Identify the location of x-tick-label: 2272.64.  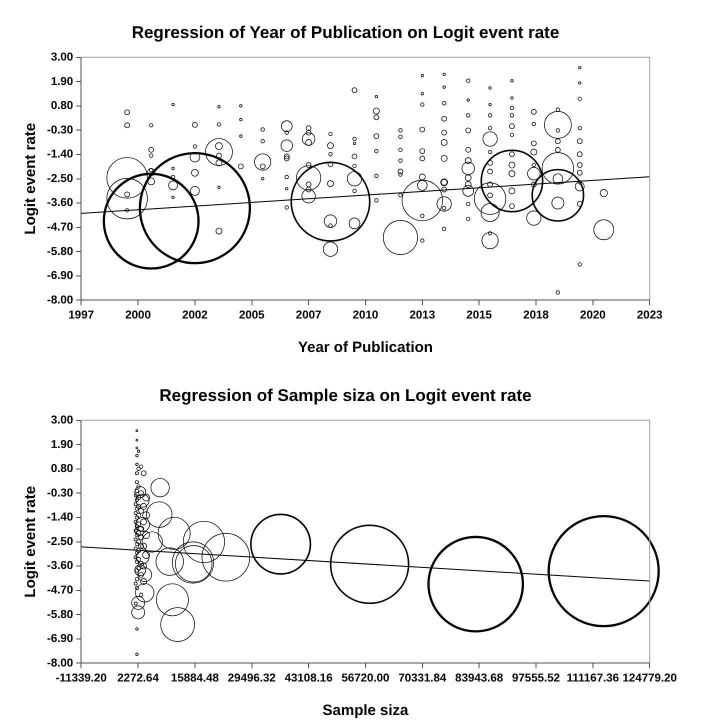
(138, 678).